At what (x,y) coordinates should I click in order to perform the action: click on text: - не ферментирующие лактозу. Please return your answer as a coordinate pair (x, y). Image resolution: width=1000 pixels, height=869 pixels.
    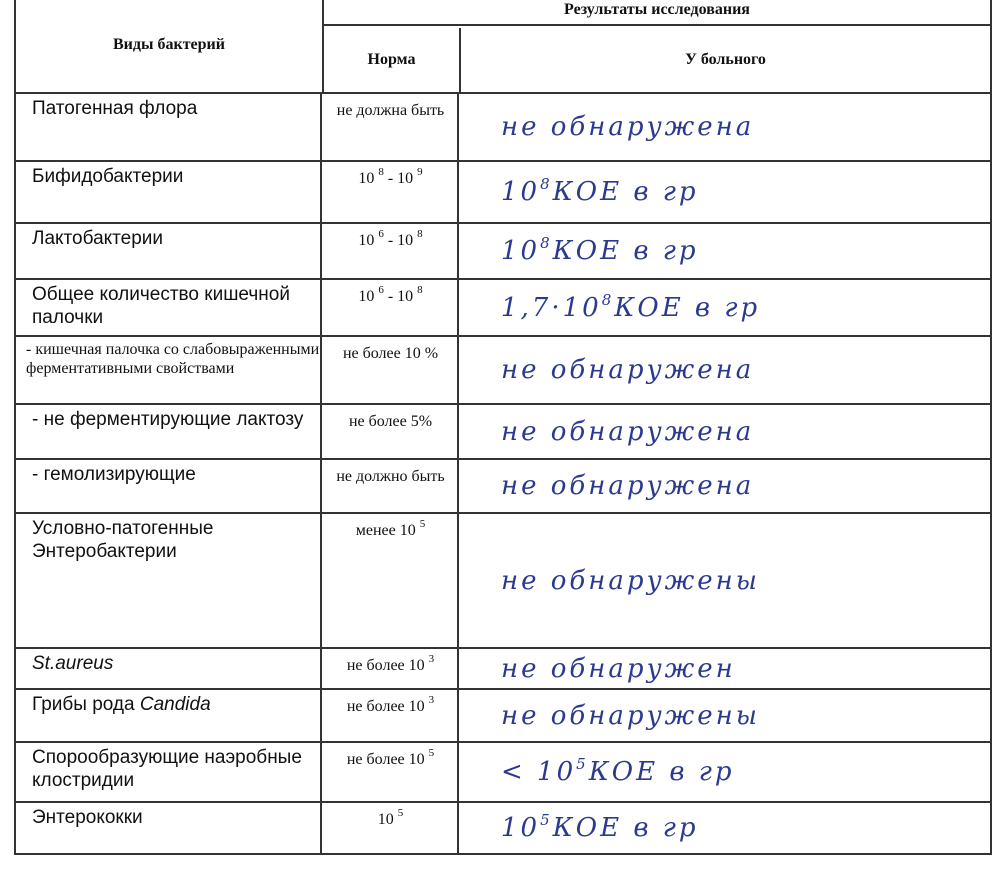
    Looking at the image, I should click on (168, 419).